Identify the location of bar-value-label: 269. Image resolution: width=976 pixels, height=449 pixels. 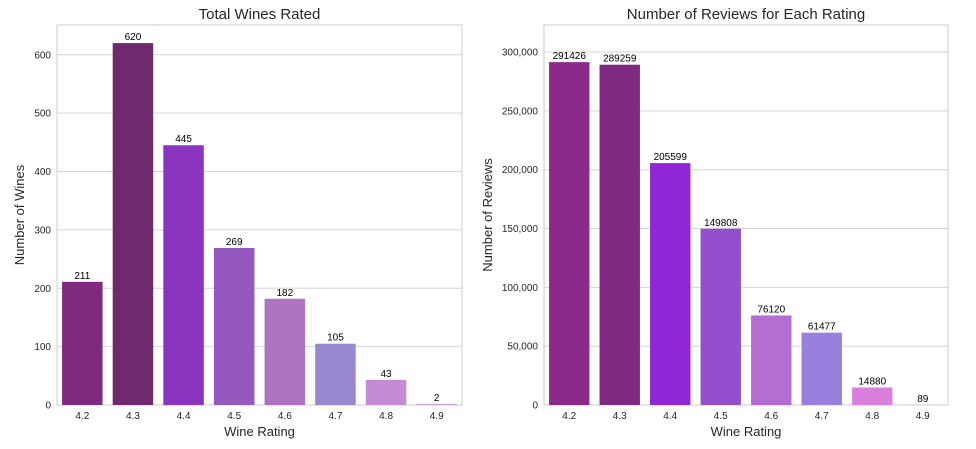
(234, 242).